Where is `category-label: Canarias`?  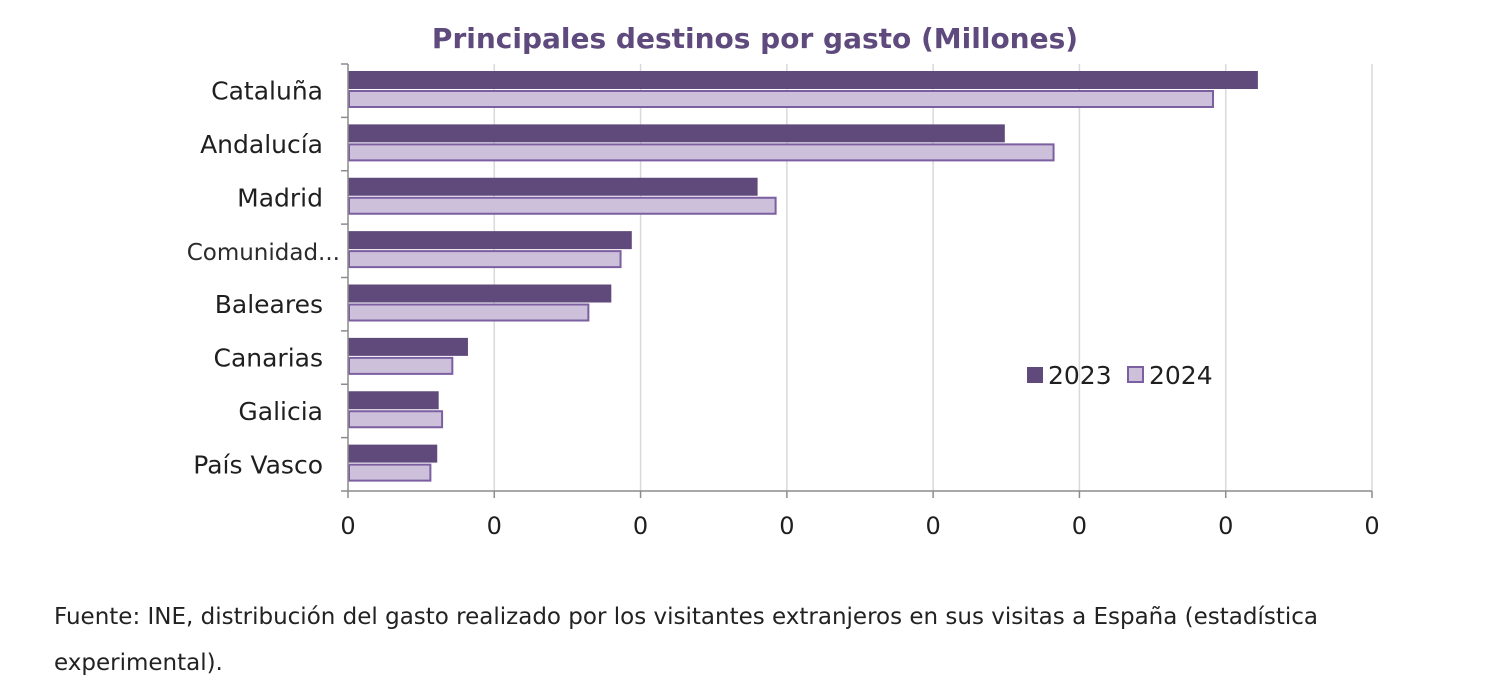 category-label: Canarias is located at coordinates (268, 358).